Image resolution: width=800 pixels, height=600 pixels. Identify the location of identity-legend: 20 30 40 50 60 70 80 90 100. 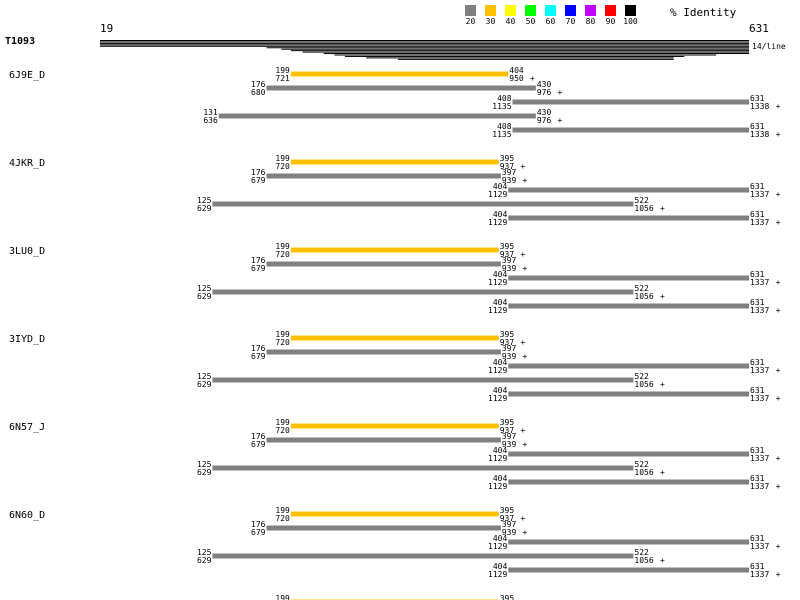
(551, 15).